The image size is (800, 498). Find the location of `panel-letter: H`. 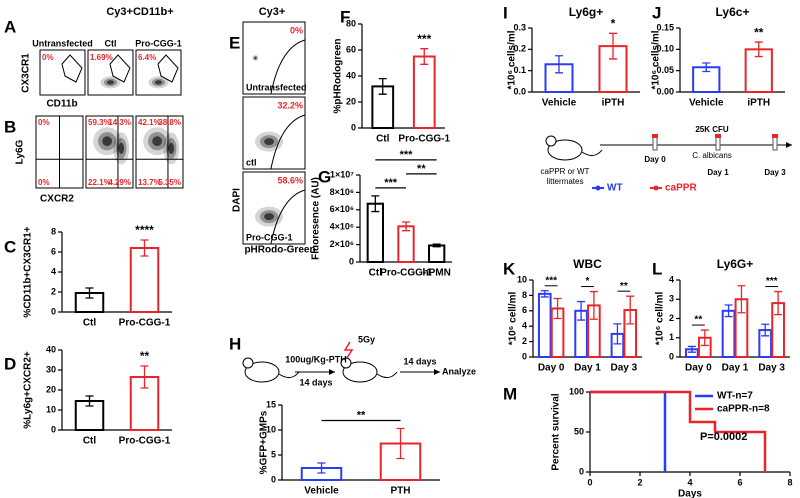

panel-letter: H is located at coordinates (235, 343).